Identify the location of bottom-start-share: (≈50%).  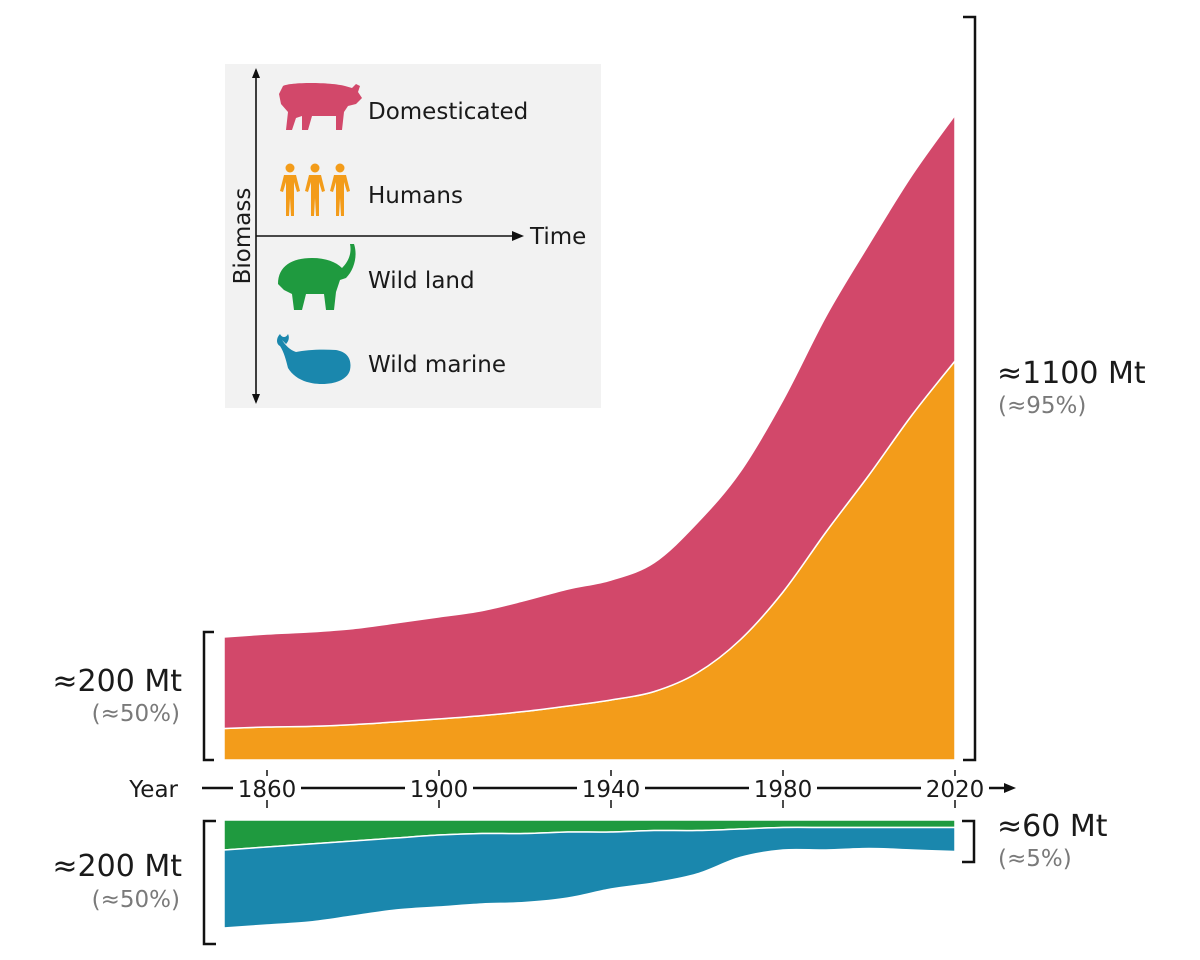
(136, 900).